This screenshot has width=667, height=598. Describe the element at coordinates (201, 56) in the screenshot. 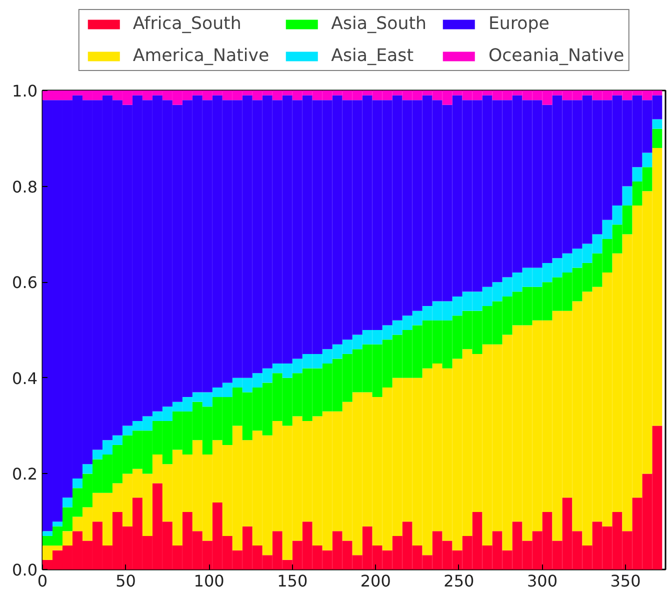

I see `legend-label: America_Native` at that location.